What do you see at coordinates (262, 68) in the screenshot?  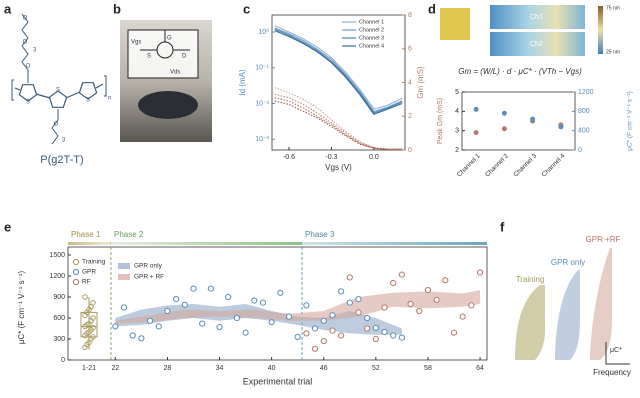 I see `y-tick-label: 10⁻¹` at bounding box center [262, 68].